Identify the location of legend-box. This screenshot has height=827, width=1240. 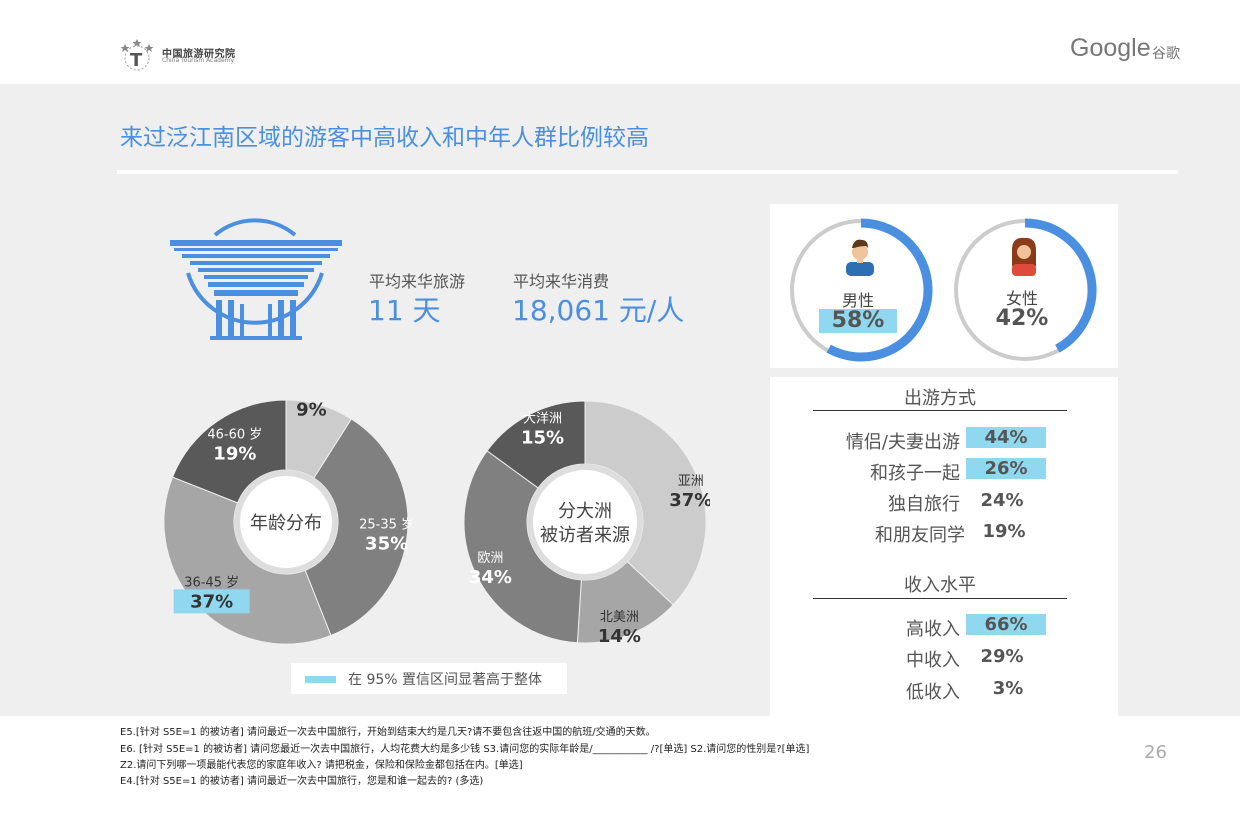
(429, 678).